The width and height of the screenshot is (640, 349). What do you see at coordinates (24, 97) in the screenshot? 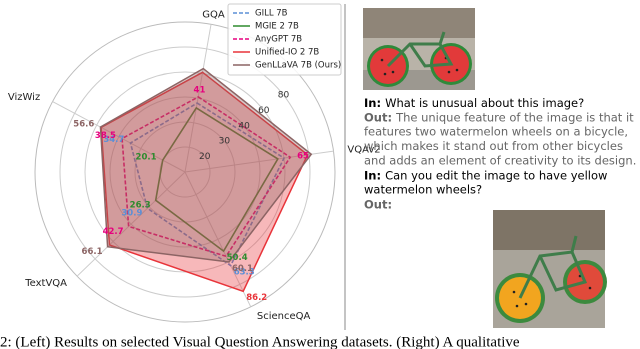
I see `axis-label: VizWiz` at bounding box center [24, 97].